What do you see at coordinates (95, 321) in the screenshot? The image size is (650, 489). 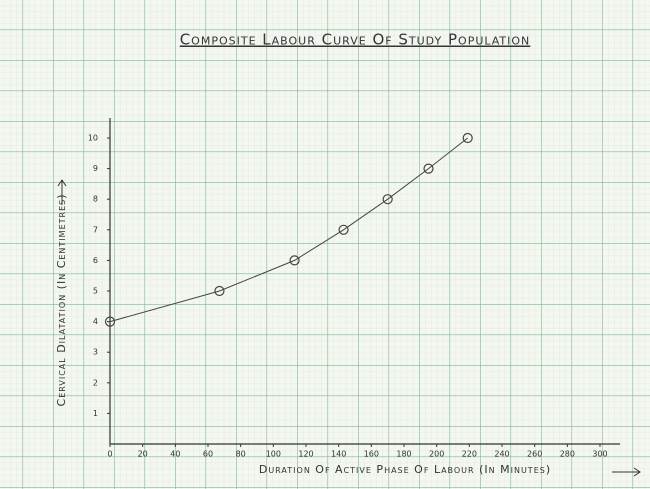 I see `y-tick-label: 4` at bounding box center [95, 321].